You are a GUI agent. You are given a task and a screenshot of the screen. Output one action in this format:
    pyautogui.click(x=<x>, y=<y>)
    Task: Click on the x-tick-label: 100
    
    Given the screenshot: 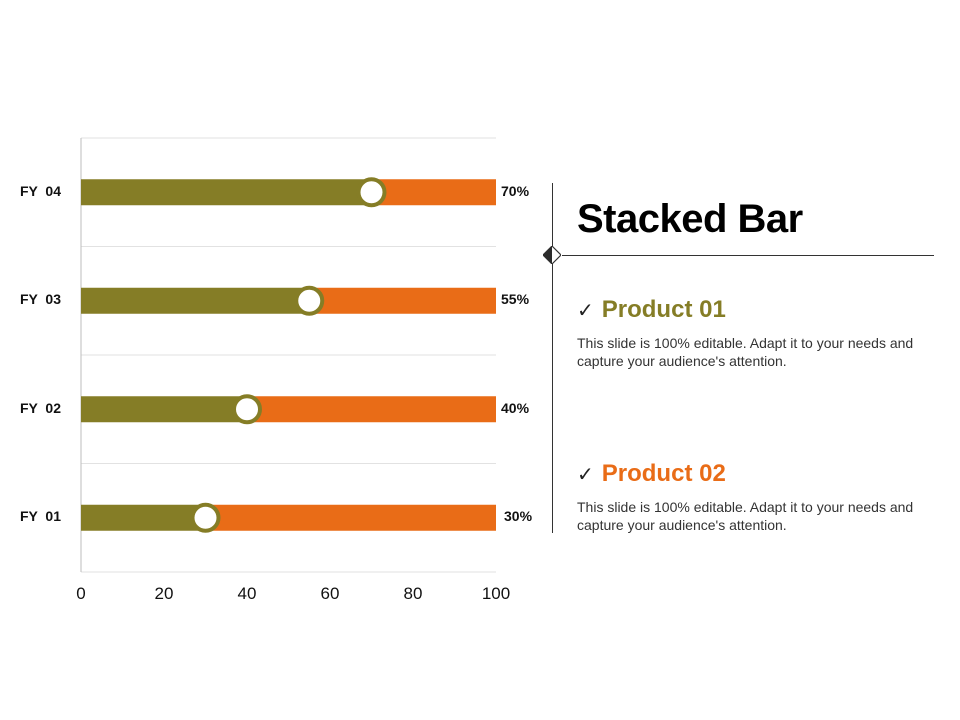 What is the action you would take?
    pyautogui.click(x=496, y=593)
    